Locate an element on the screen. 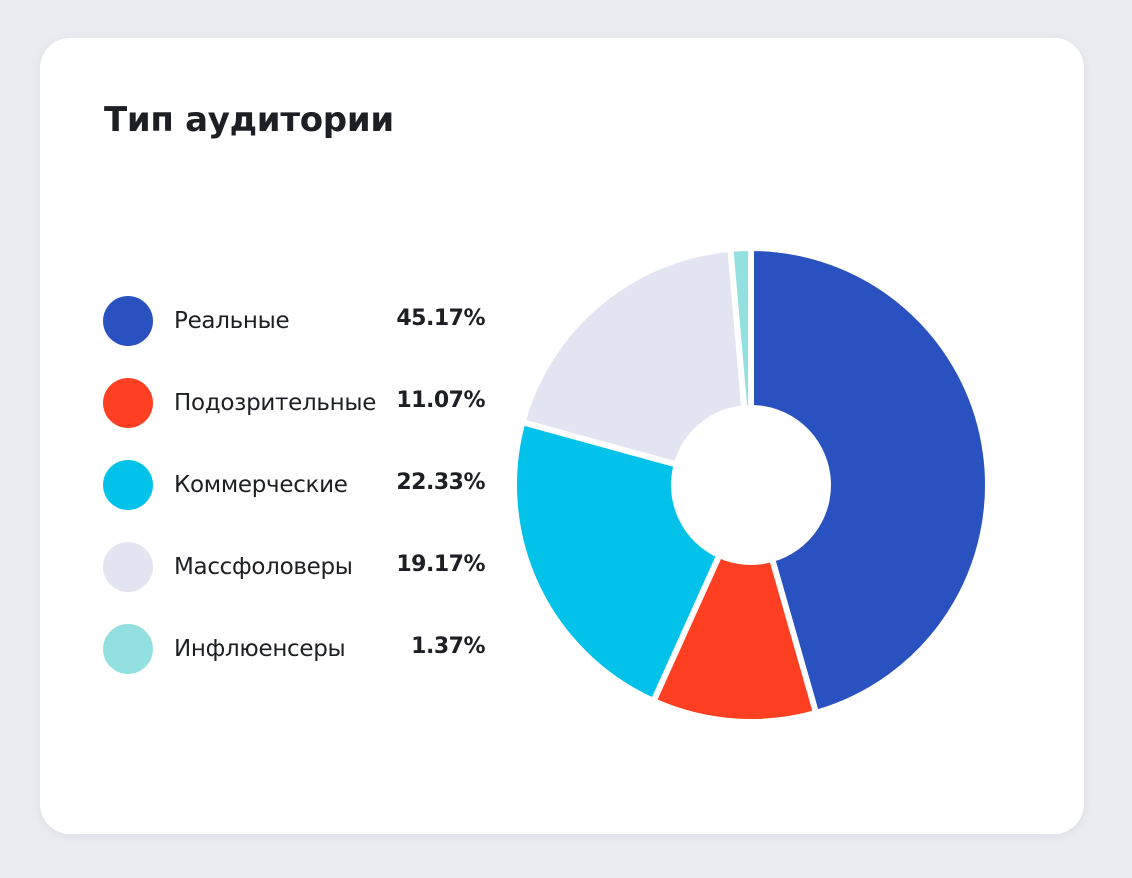 The height and width of the screenshot is (878, 1132). legend-label-suspicious: Подозрительные is located at coordinates (275, 403).